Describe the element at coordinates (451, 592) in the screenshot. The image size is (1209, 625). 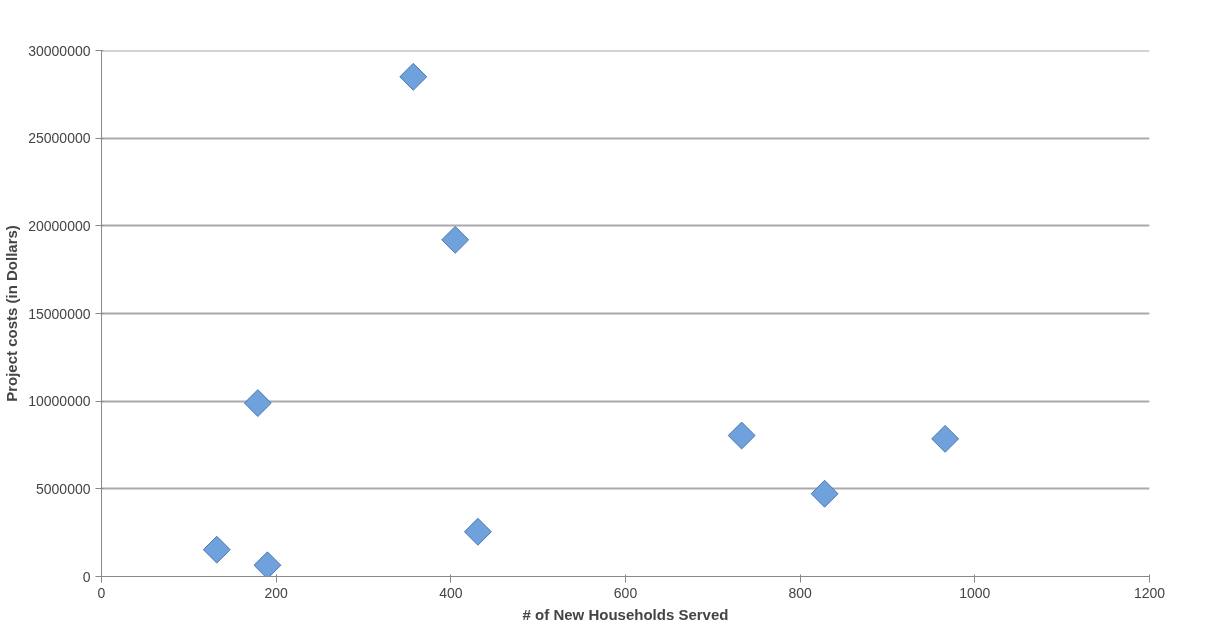
I see `x-tick-label: 400` at that location.